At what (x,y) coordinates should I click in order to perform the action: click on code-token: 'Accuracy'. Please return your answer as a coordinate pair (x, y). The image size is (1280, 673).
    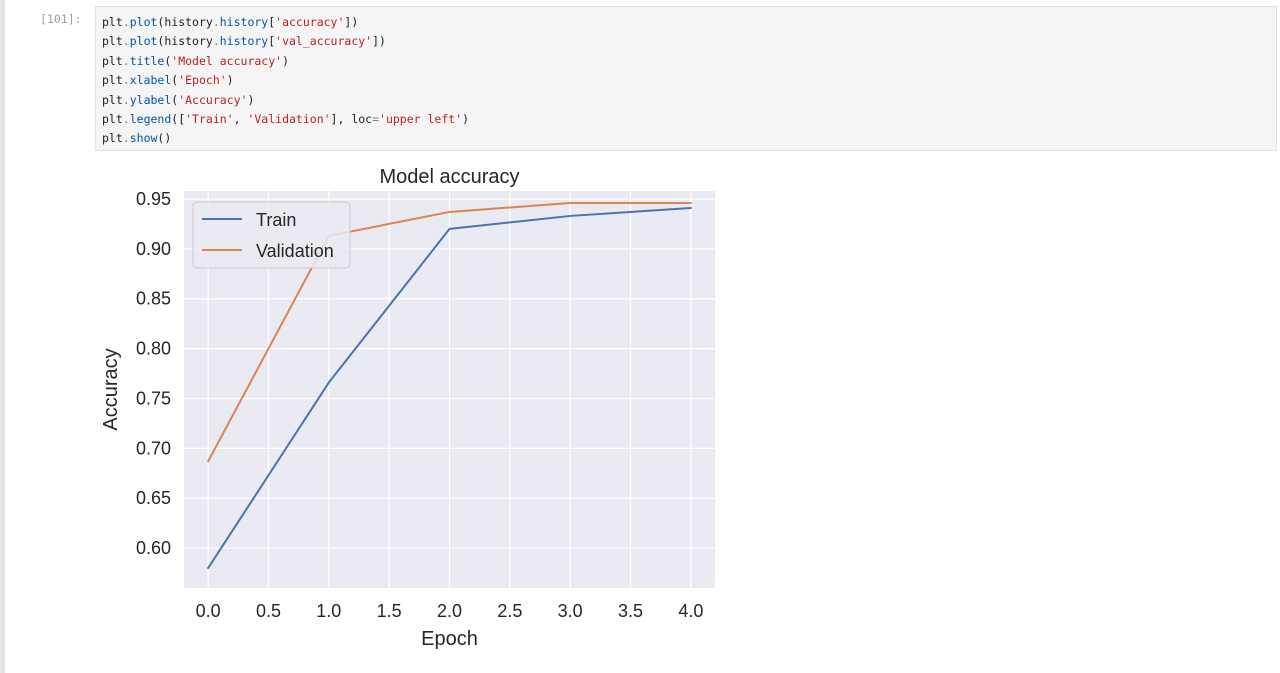
    Looking at the image, I should click on (213, 99).